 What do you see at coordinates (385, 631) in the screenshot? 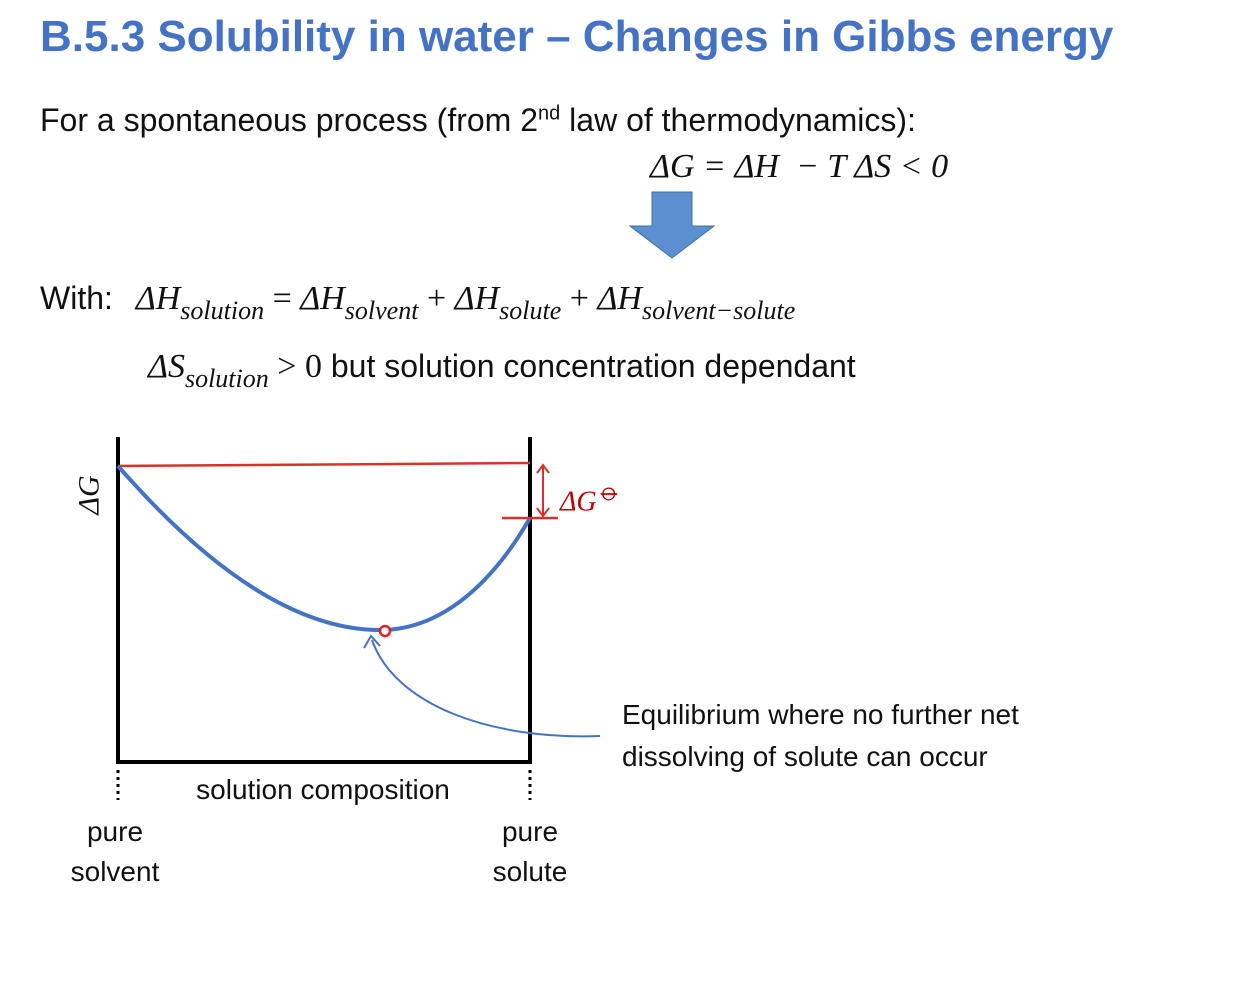
I see `equilibrium-point` at bounding box center [385, 631].